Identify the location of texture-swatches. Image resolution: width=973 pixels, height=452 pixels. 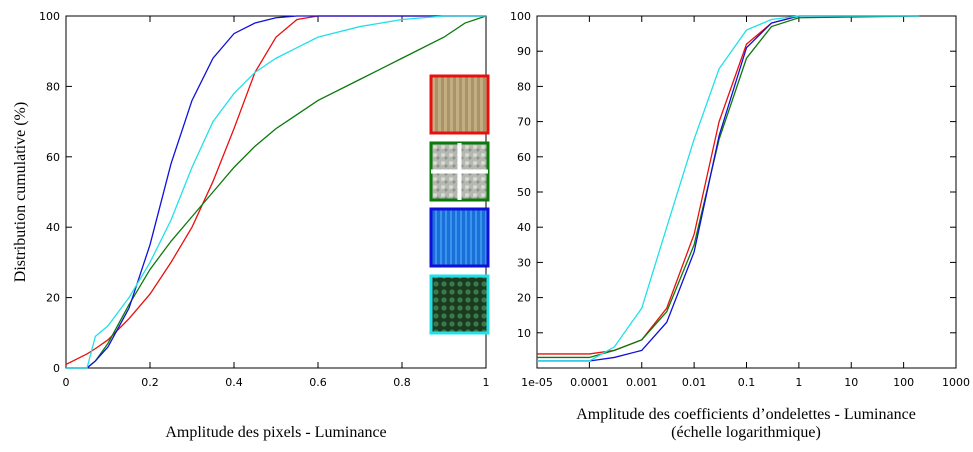
(459, 204).